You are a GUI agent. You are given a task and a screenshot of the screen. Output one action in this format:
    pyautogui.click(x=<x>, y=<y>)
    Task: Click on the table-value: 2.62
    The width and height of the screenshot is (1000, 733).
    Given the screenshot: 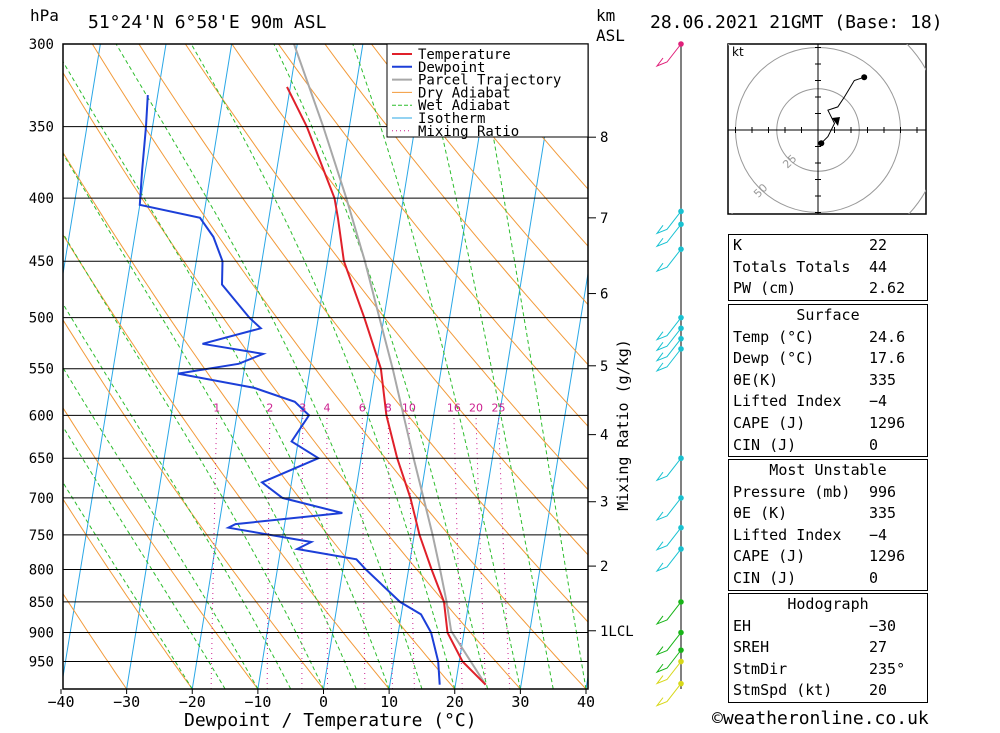 What is the action you would take?
    pyautogui.click(x=887, y=288)
    